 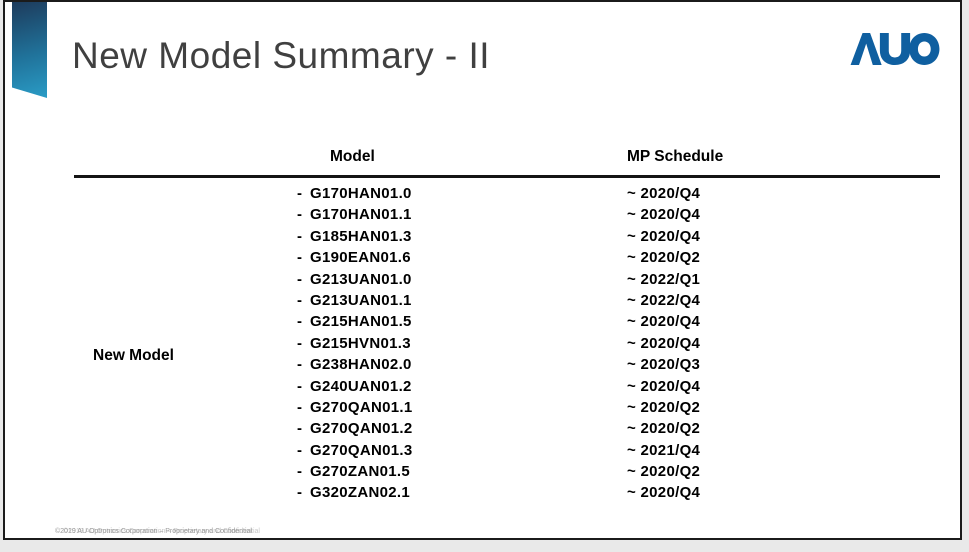 I want to click on model-cell: G270QAN01.1, so click(x=361, y=407).